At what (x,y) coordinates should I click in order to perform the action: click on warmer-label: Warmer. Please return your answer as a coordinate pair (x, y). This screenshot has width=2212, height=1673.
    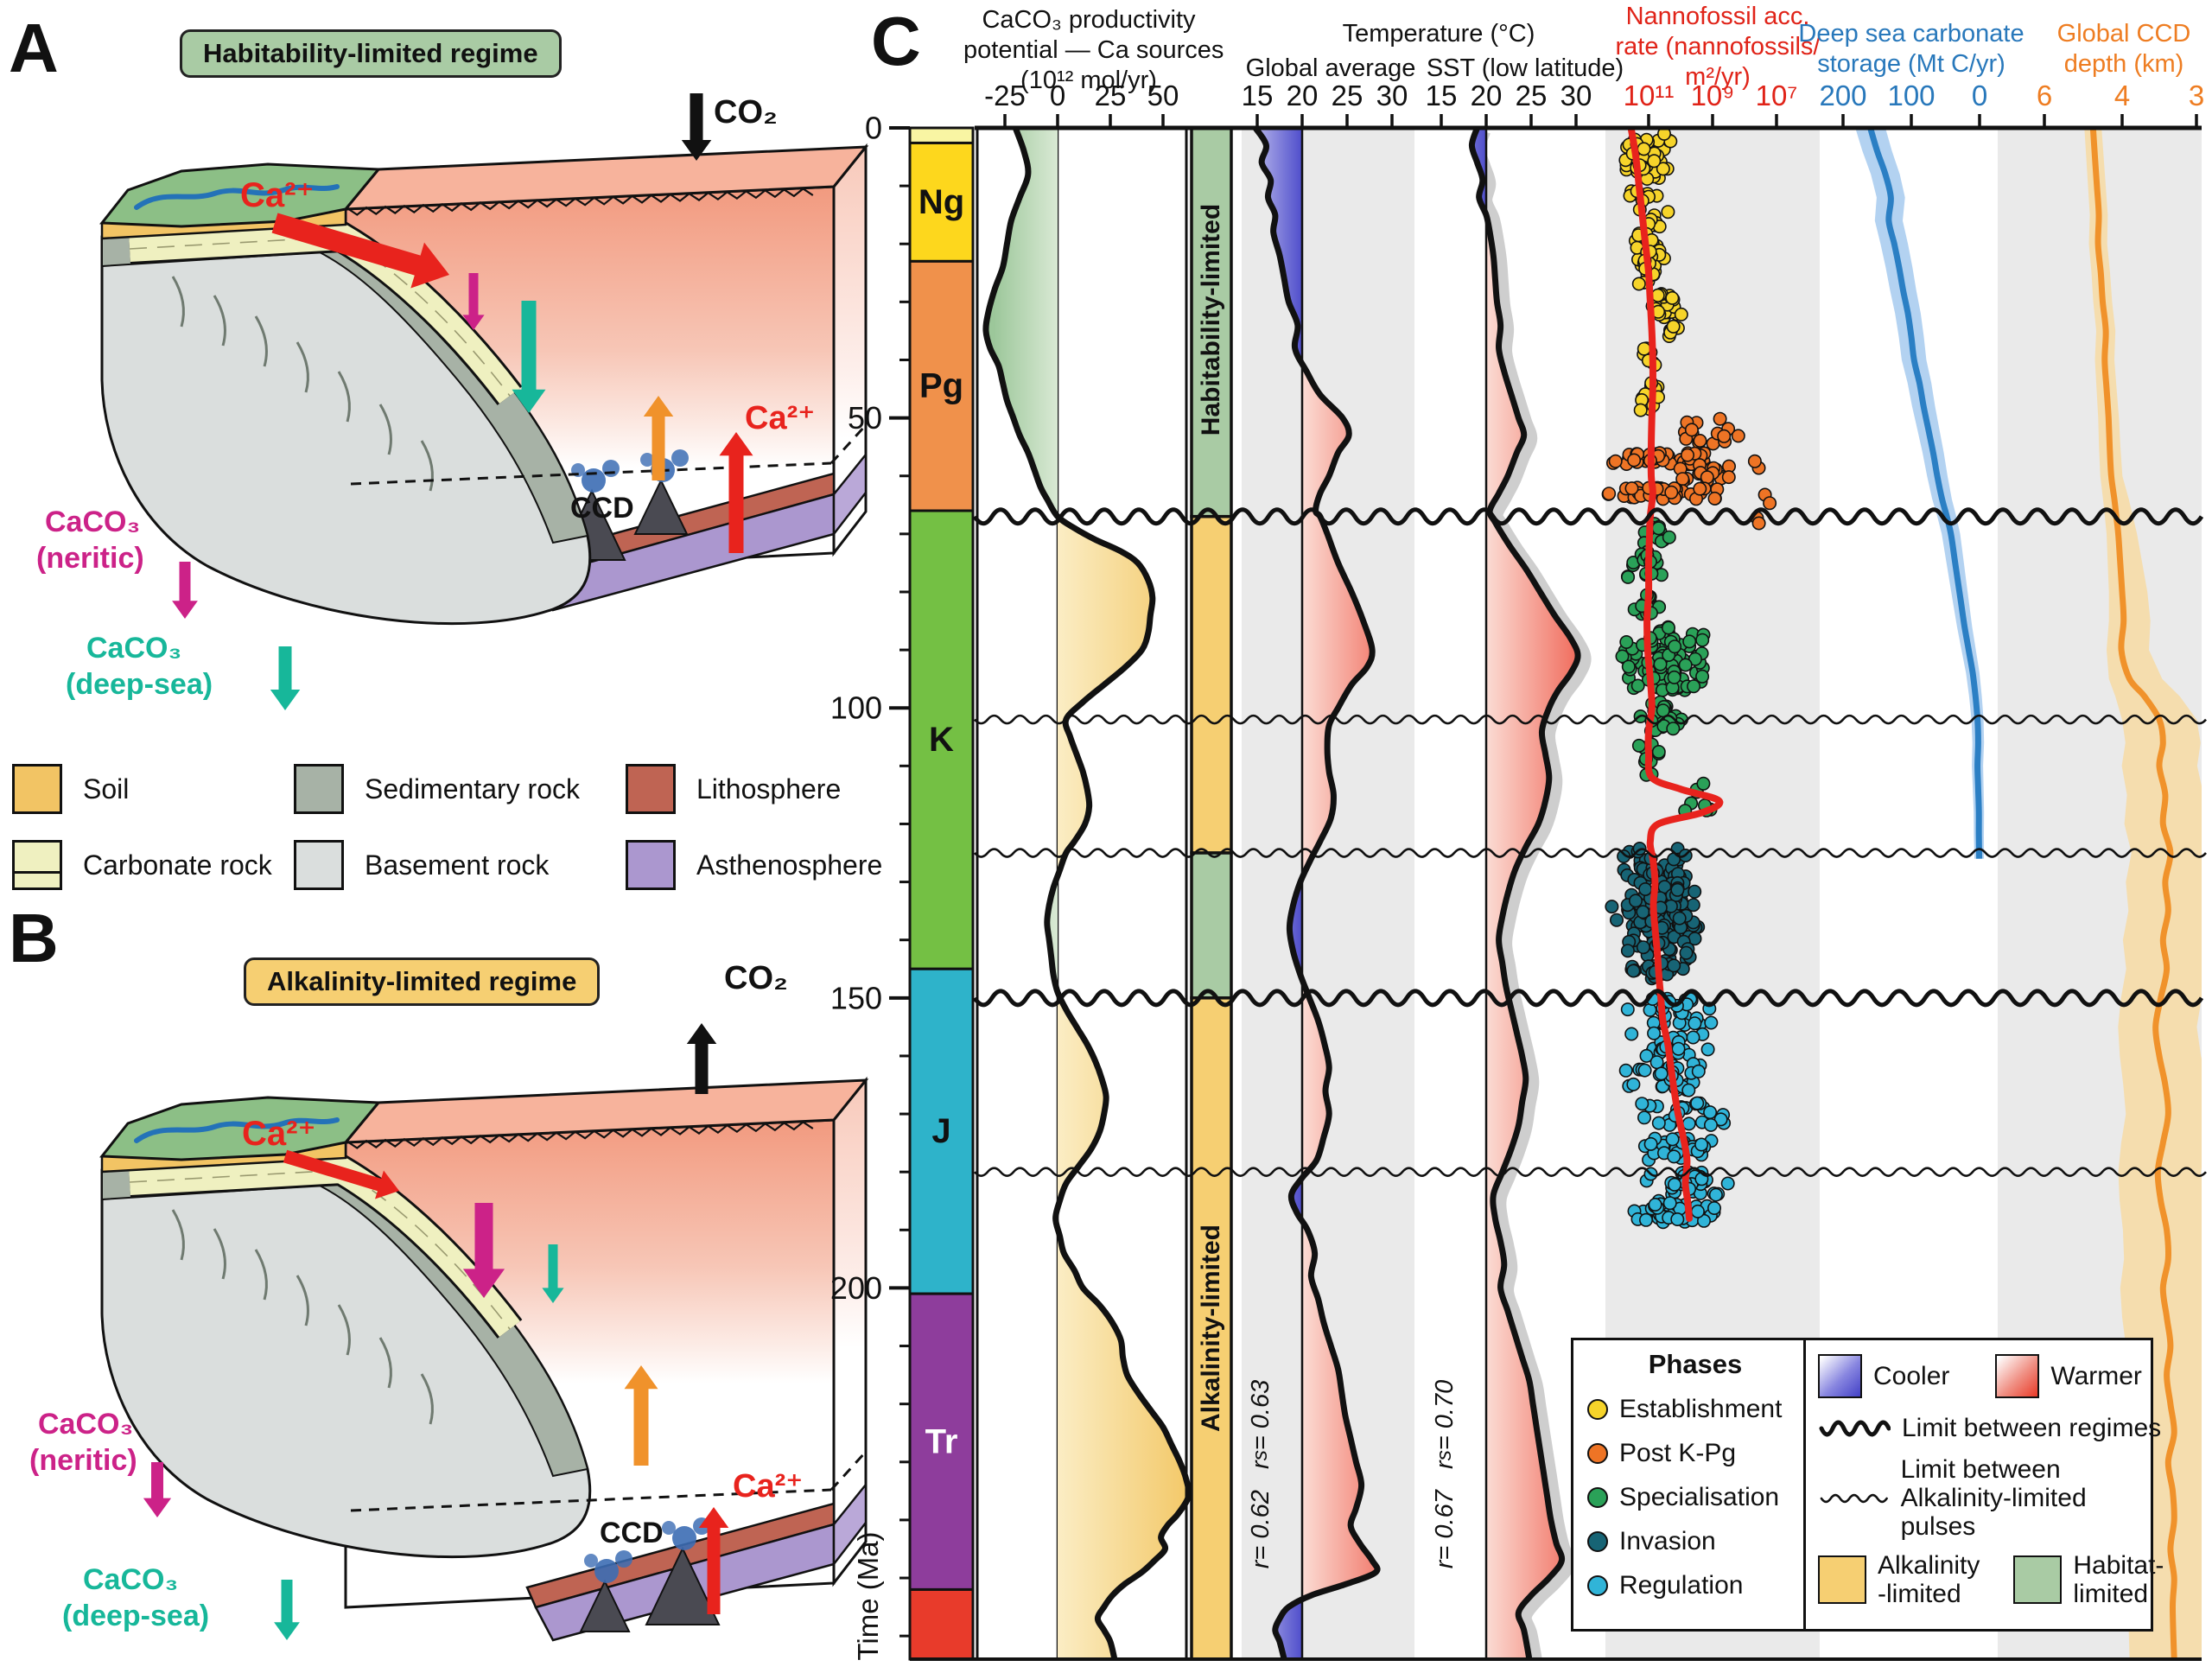
    Looking at the image, I should click on (2096, 1375).